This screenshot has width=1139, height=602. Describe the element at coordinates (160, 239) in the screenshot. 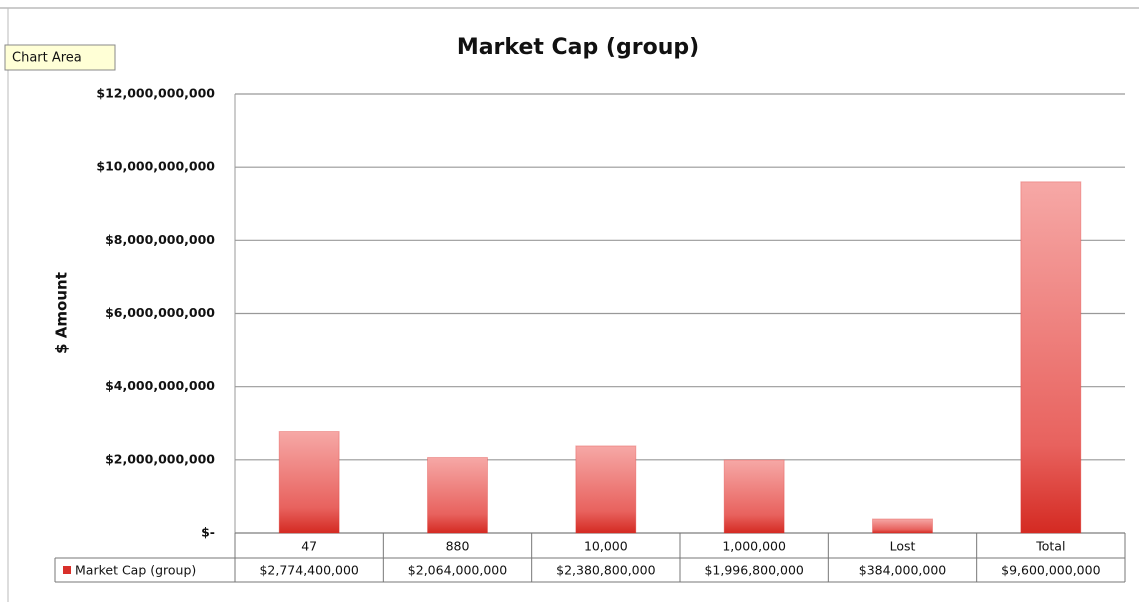

I see `y-tick-label: $8,000,000,000` at that location.